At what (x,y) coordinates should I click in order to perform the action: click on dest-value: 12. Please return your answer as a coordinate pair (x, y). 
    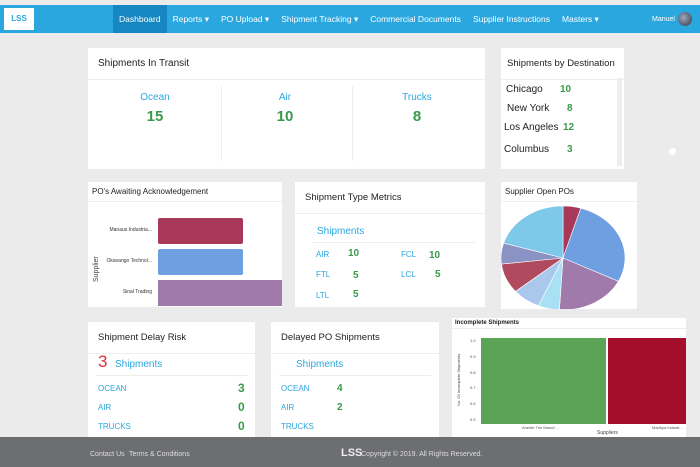
    Looking at the image, I should click on (569, 127).